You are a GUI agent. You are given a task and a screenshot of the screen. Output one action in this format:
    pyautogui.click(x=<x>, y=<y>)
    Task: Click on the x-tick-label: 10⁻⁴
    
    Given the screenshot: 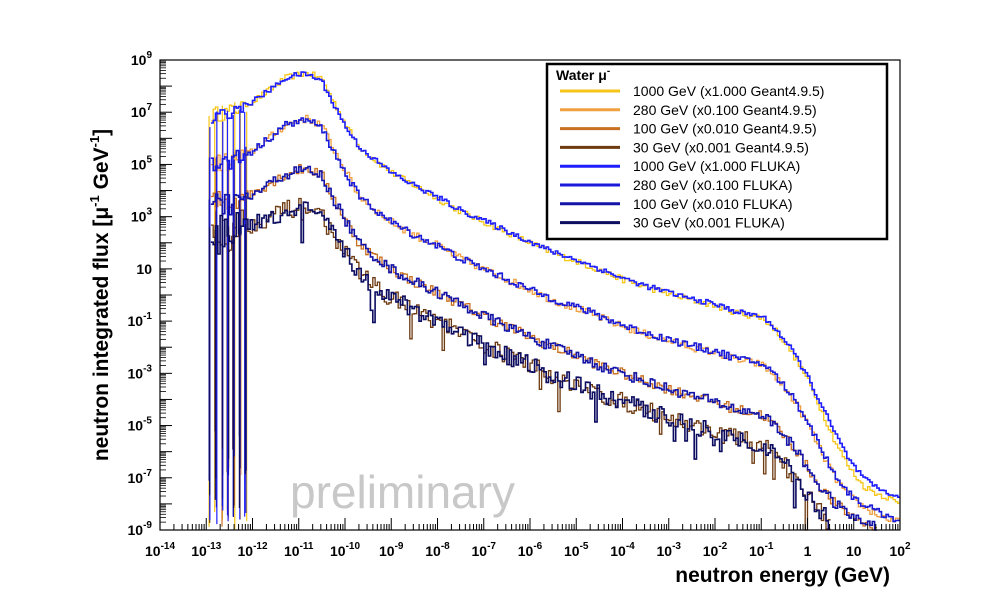 What is the action you would take?
    pyautogui.click(x=622, y=550)
    